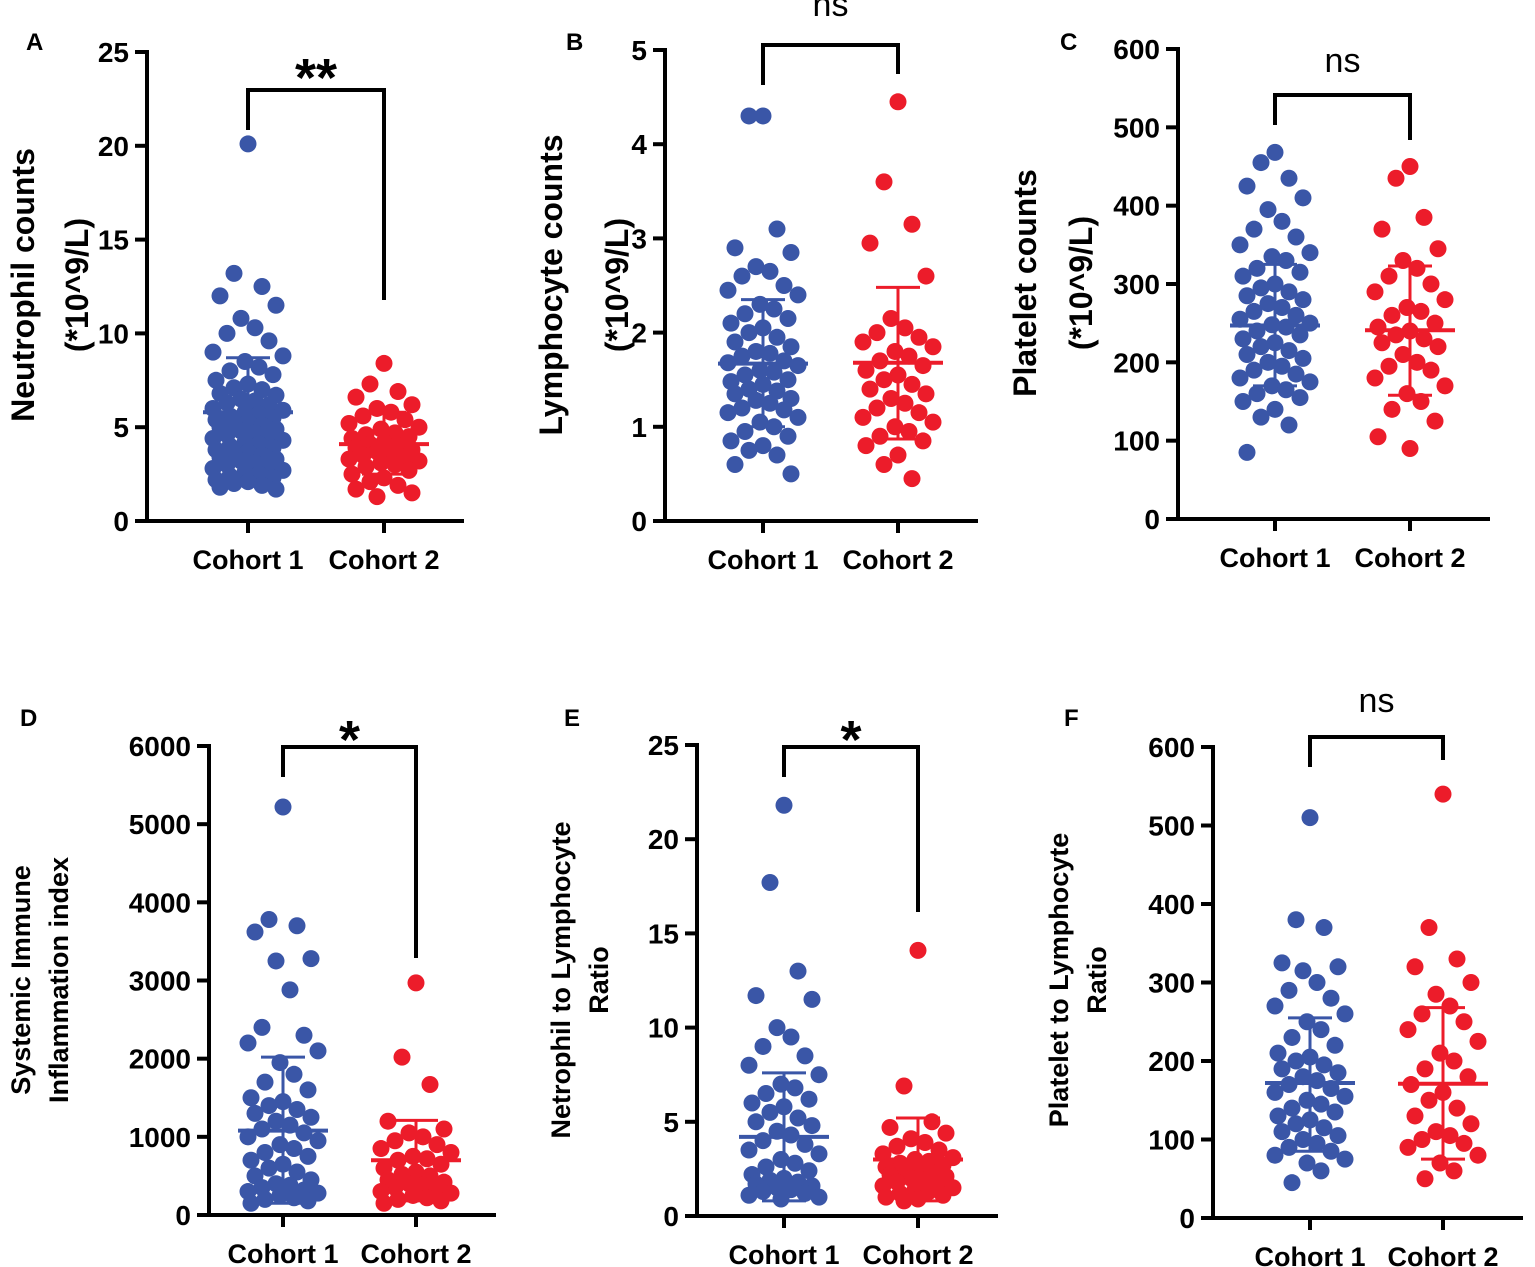 The width and height of the screenshot is (1535, 1267). I want to click on y-tick-label: 300, so click(1171, 983).